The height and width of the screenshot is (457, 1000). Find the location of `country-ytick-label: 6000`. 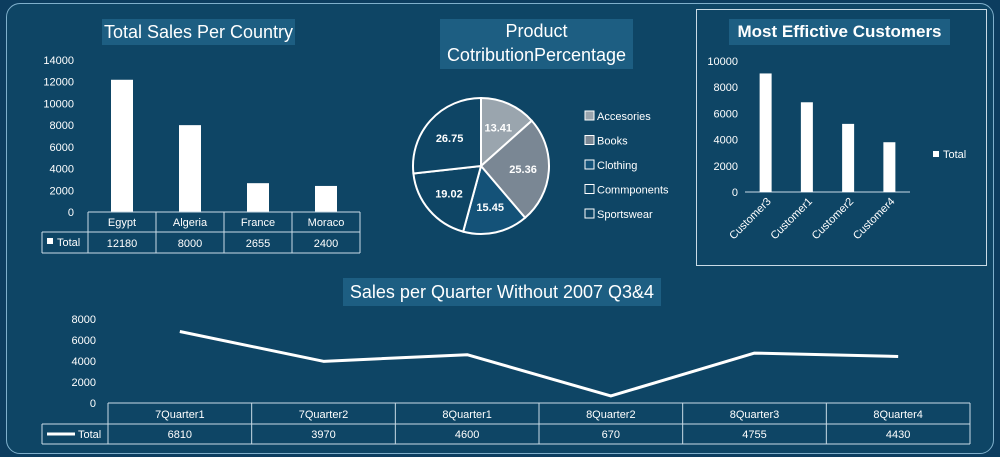

country-ytick-label: 6000 is located at coordinates (62, 148).